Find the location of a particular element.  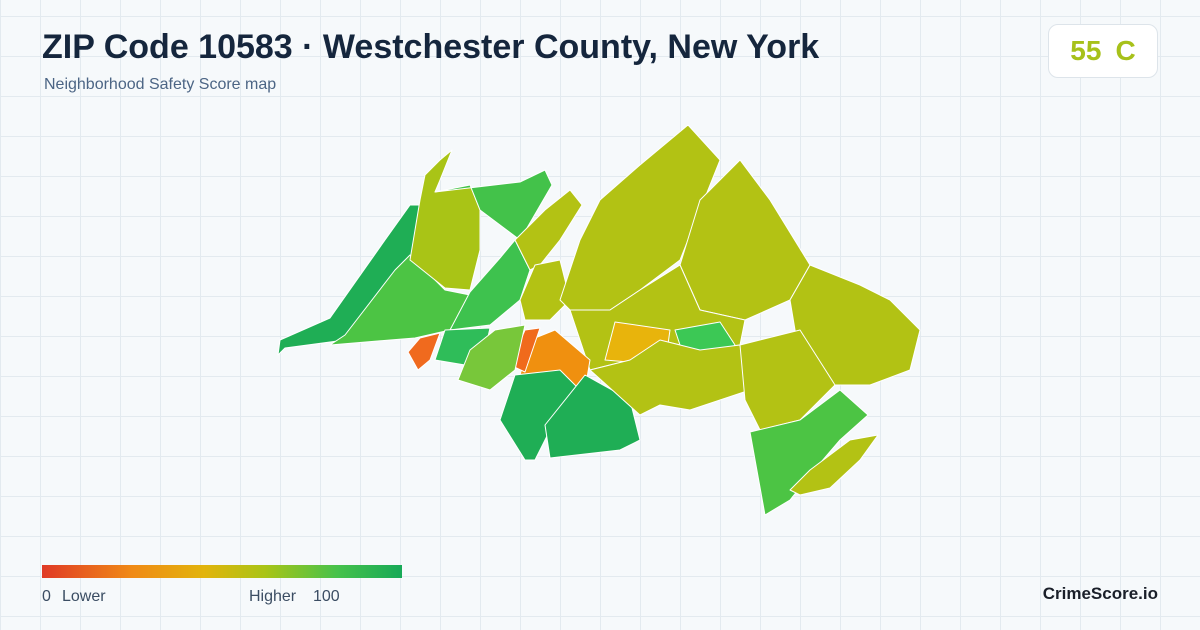

score-grade: C is located at coordinates (1125, 50).